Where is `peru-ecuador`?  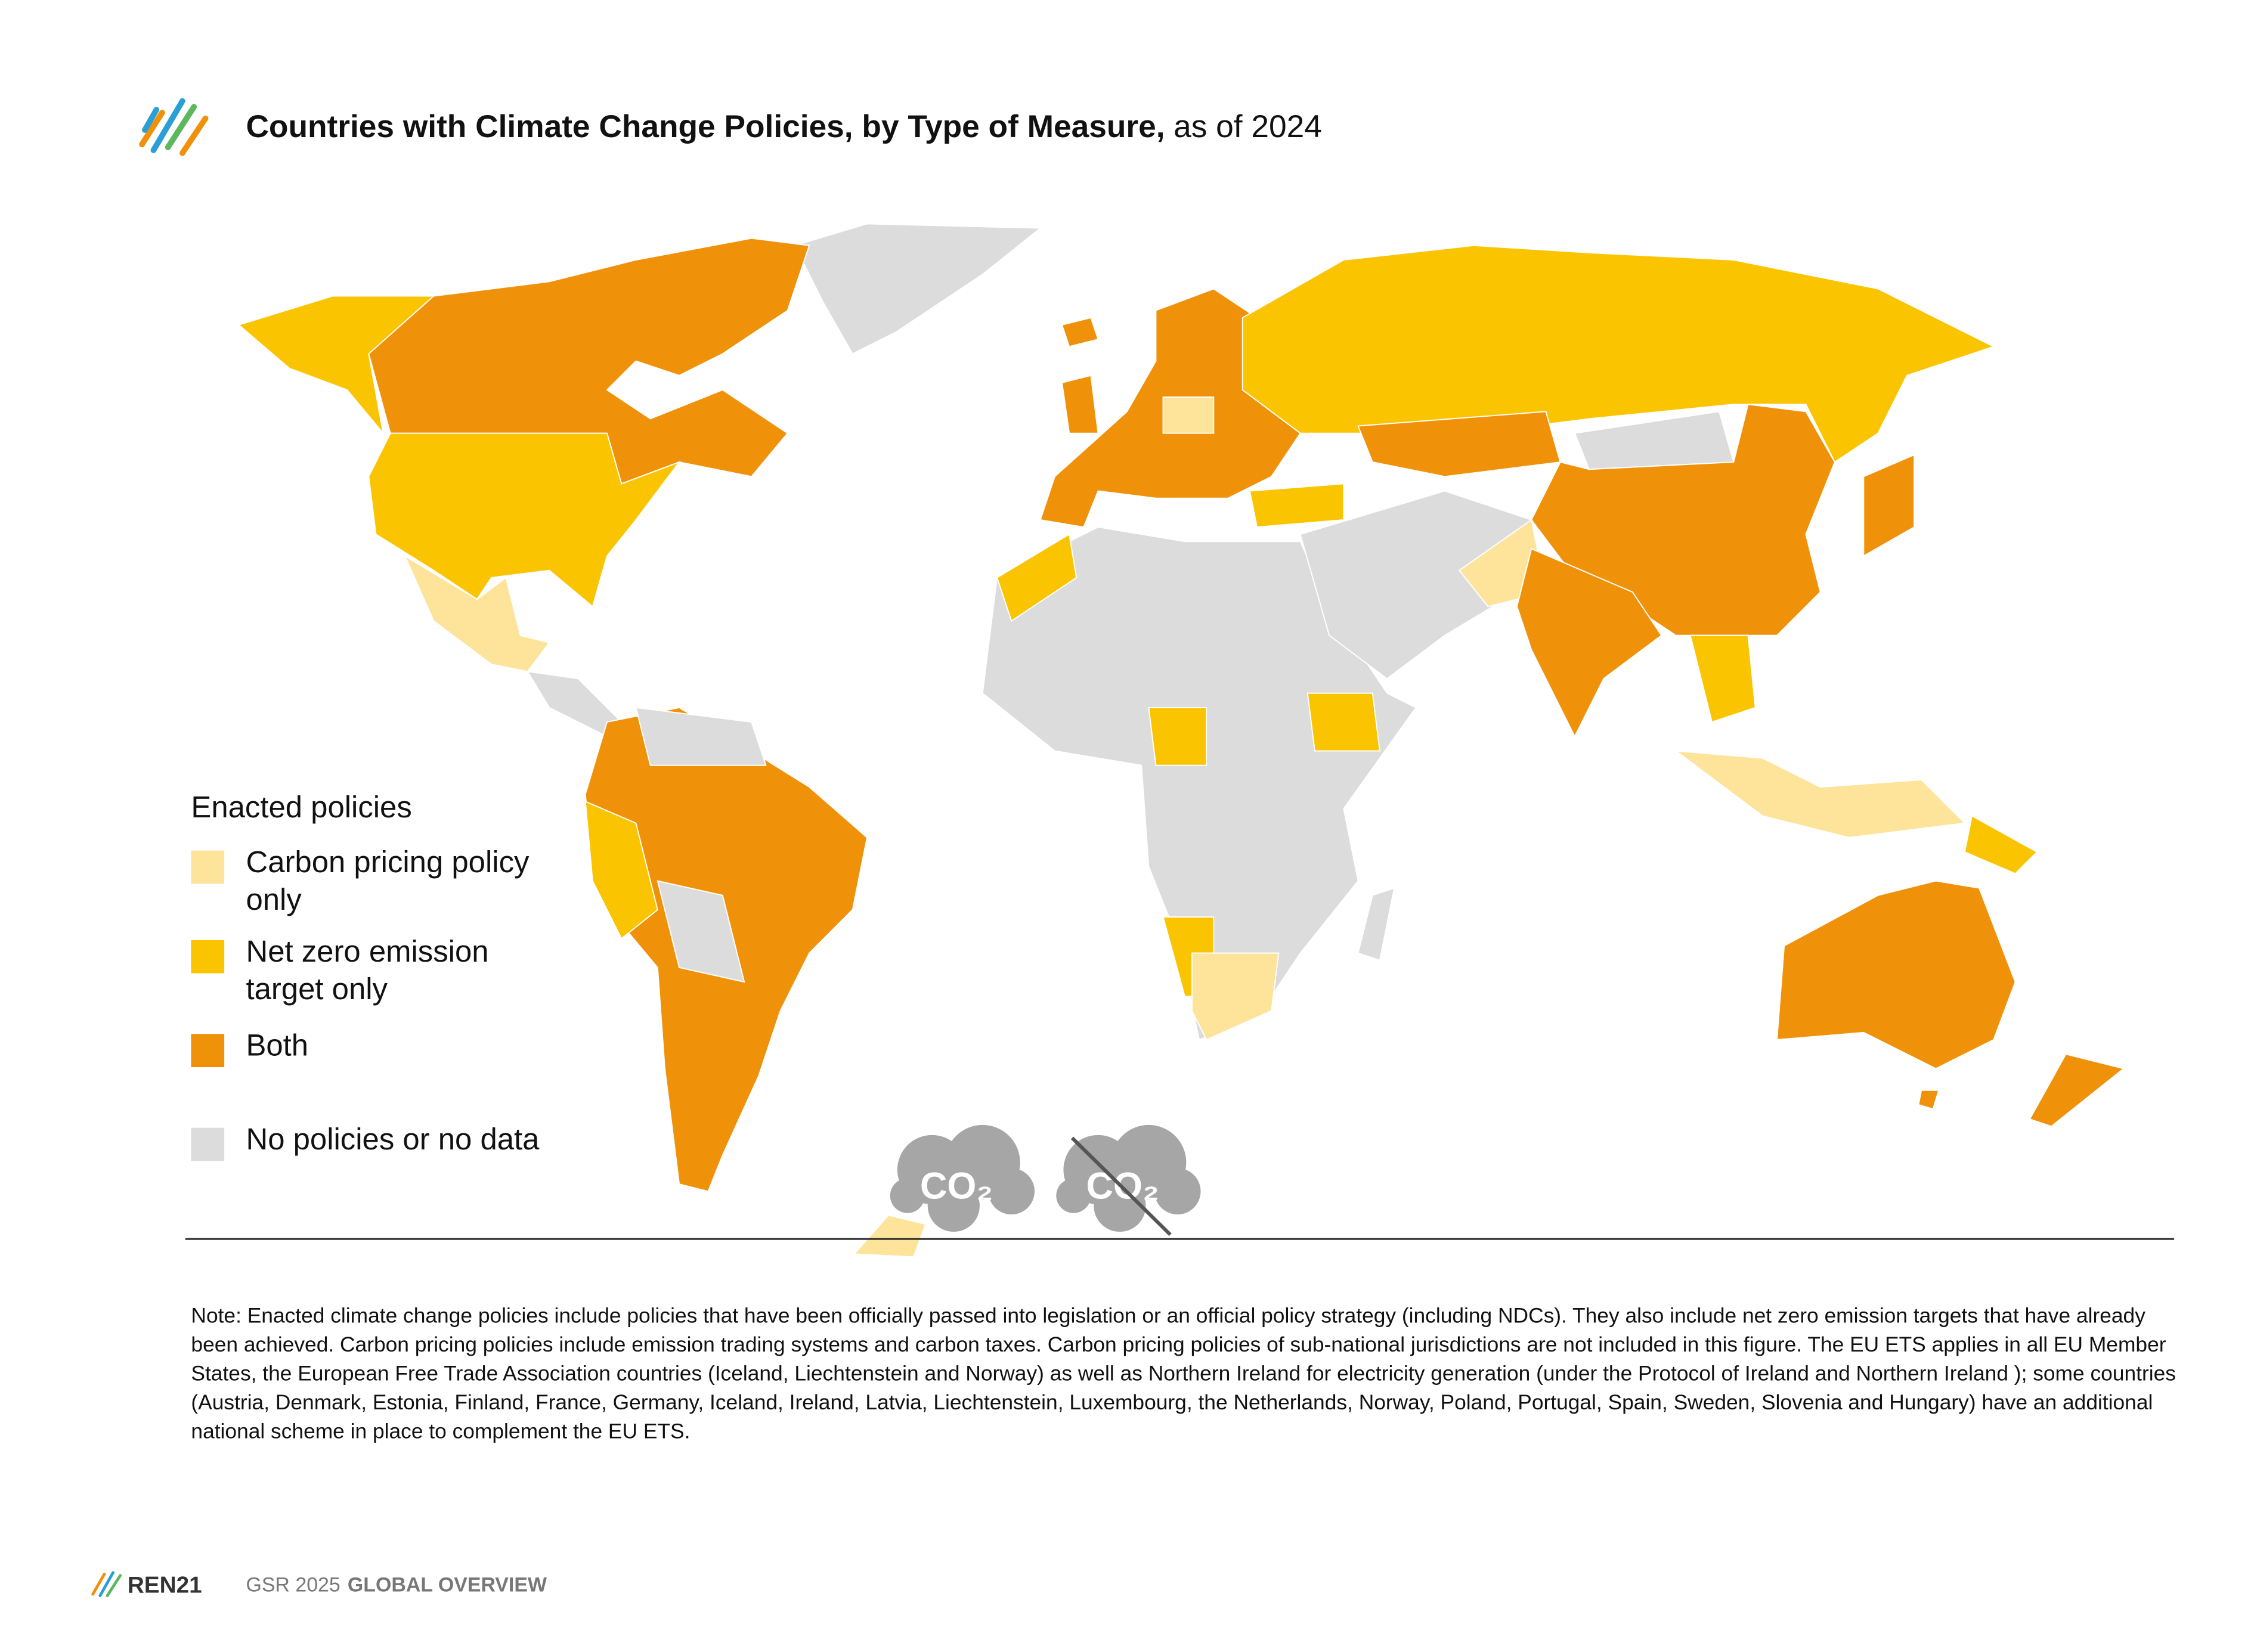
peru-ecuador is located at coordinates (621, 870).